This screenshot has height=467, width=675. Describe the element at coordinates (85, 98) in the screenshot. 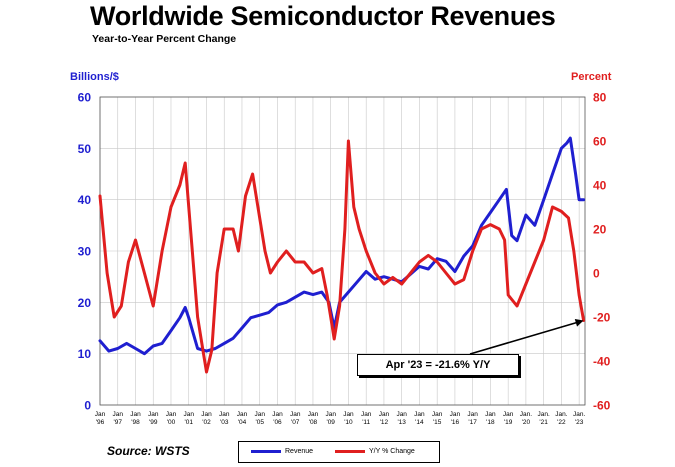

I see `left-tick-label: 60` at that location.